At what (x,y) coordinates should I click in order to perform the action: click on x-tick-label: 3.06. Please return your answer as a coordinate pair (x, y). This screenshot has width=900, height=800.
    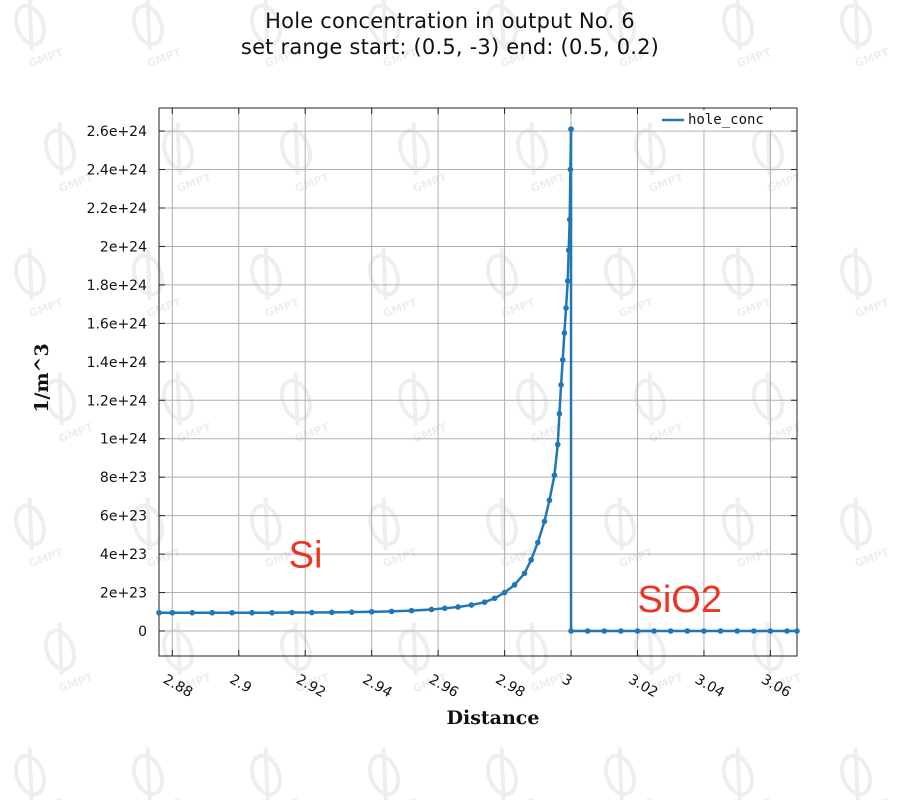
    Looking at the image, I should click on (775, 686).